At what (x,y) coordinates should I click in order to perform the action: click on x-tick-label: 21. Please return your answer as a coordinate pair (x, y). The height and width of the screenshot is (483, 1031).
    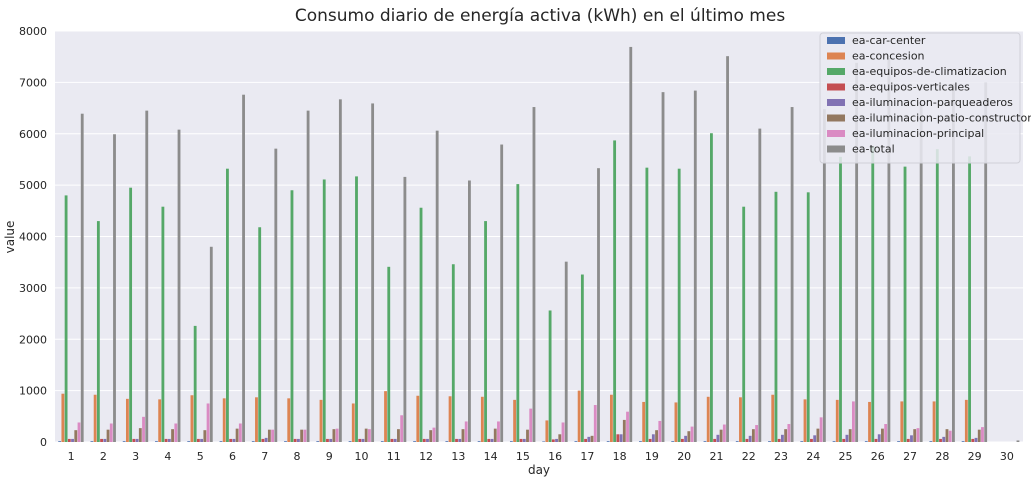
    Looking at the image, I should click on (716, 456).